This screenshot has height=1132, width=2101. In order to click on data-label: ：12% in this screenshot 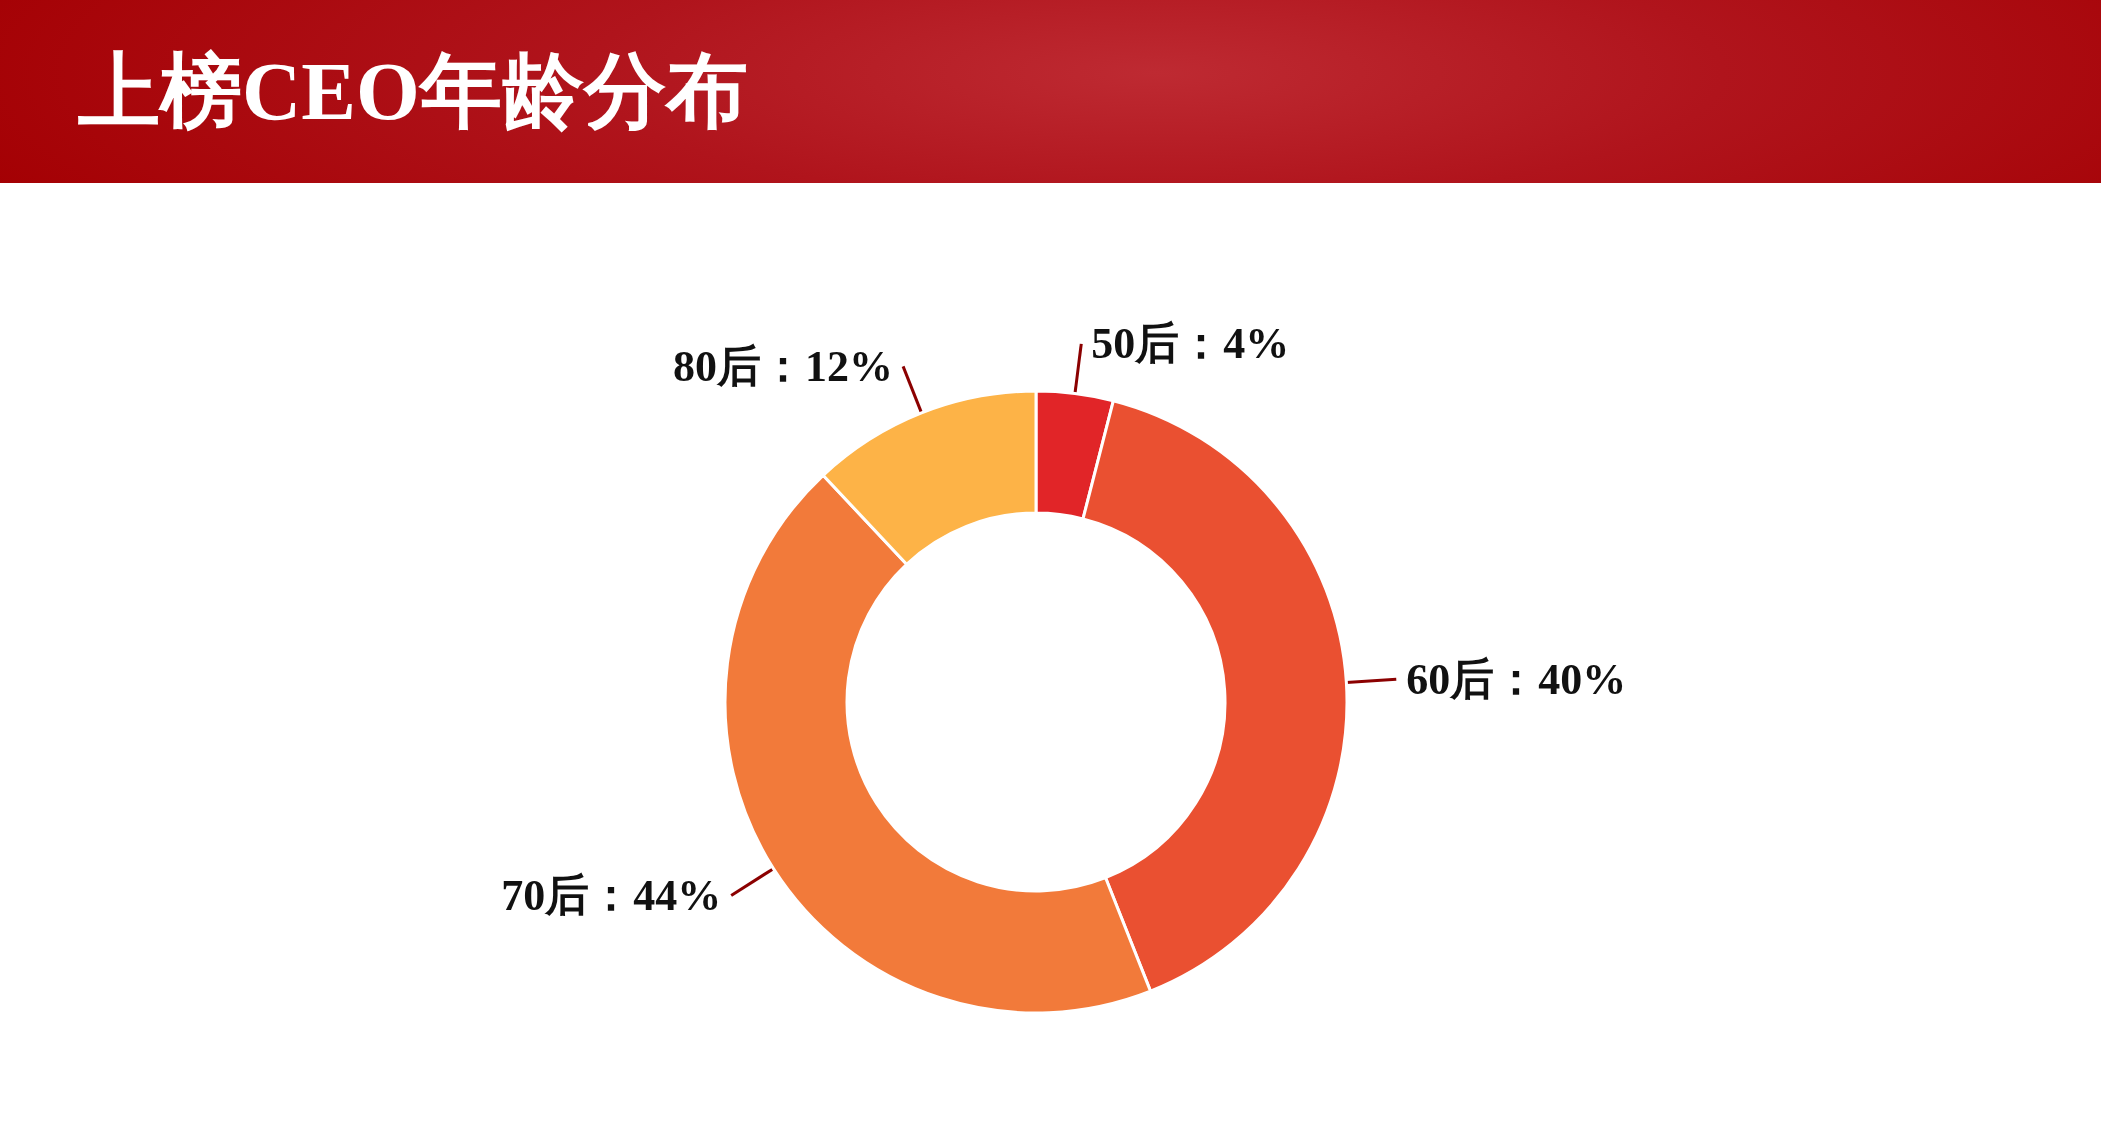, I will do `click(827, 366)`.